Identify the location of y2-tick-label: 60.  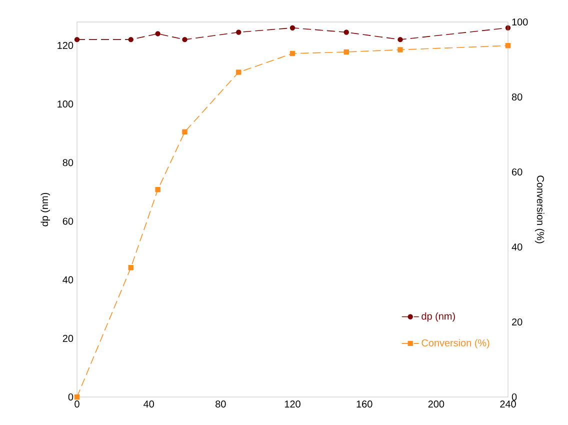
(517, 172).